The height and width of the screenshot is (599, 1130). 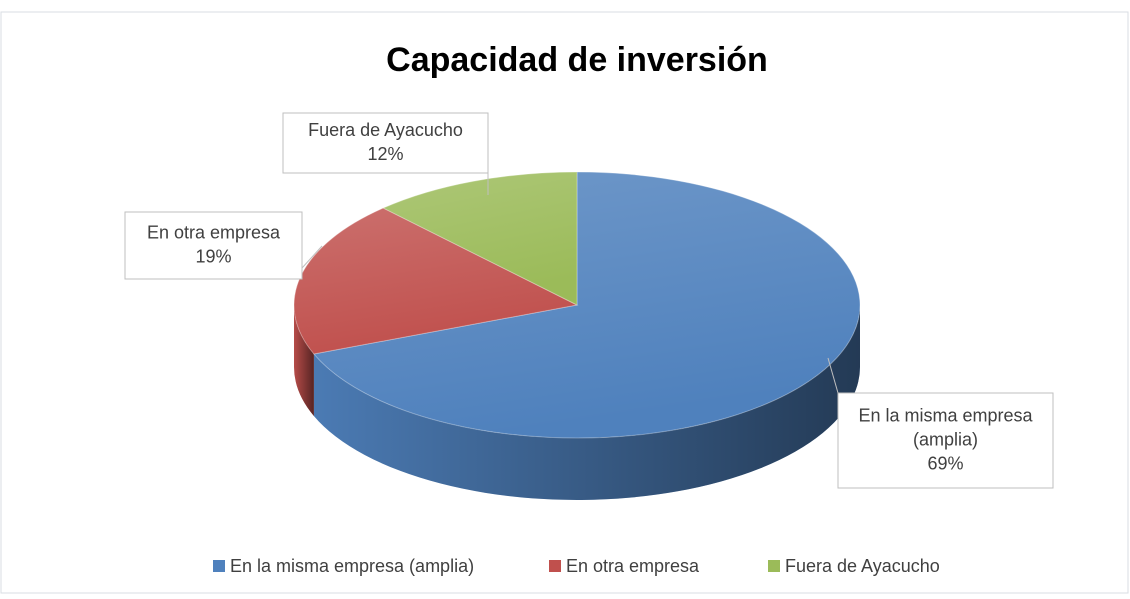 I want to click on data-label-category: En otra empresa, so click(x=214, y=232).